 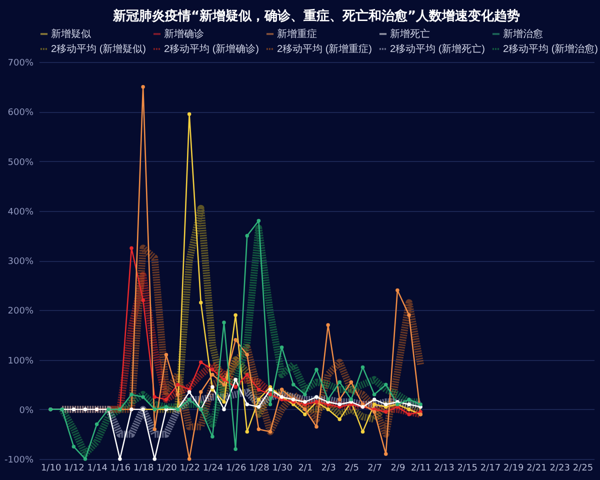 What do you see at coordinates (550, 49) in the screenshot?
I see `legend-label: 2移动平均 (新增治愈)` at bounding box center [550, 49].